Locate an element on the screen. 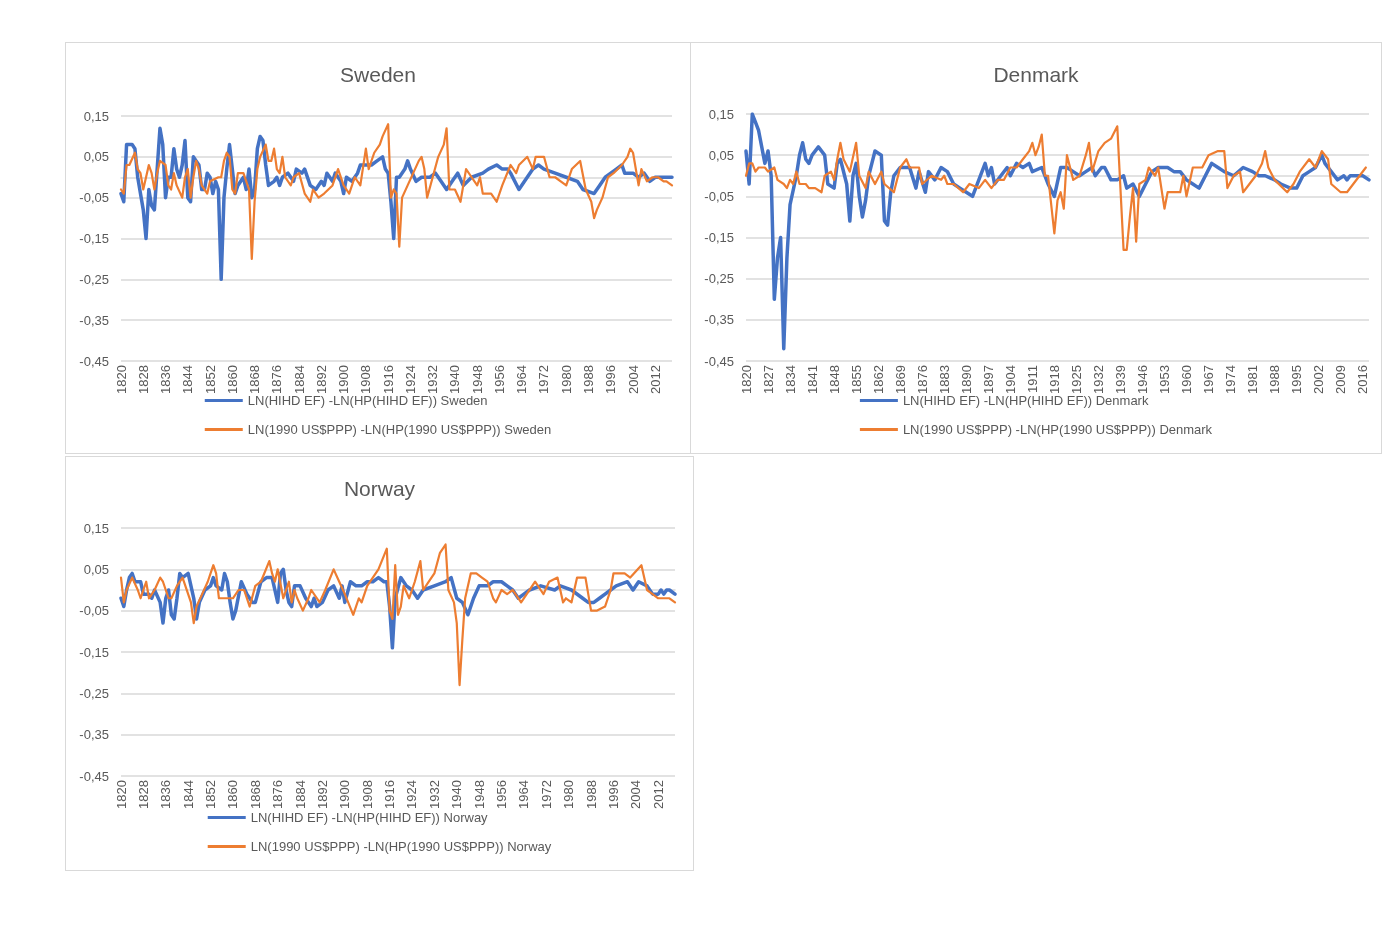 This screenshot has height=929, width=1382. x-tick-label: 1848 is located at coordinates (834, 379).